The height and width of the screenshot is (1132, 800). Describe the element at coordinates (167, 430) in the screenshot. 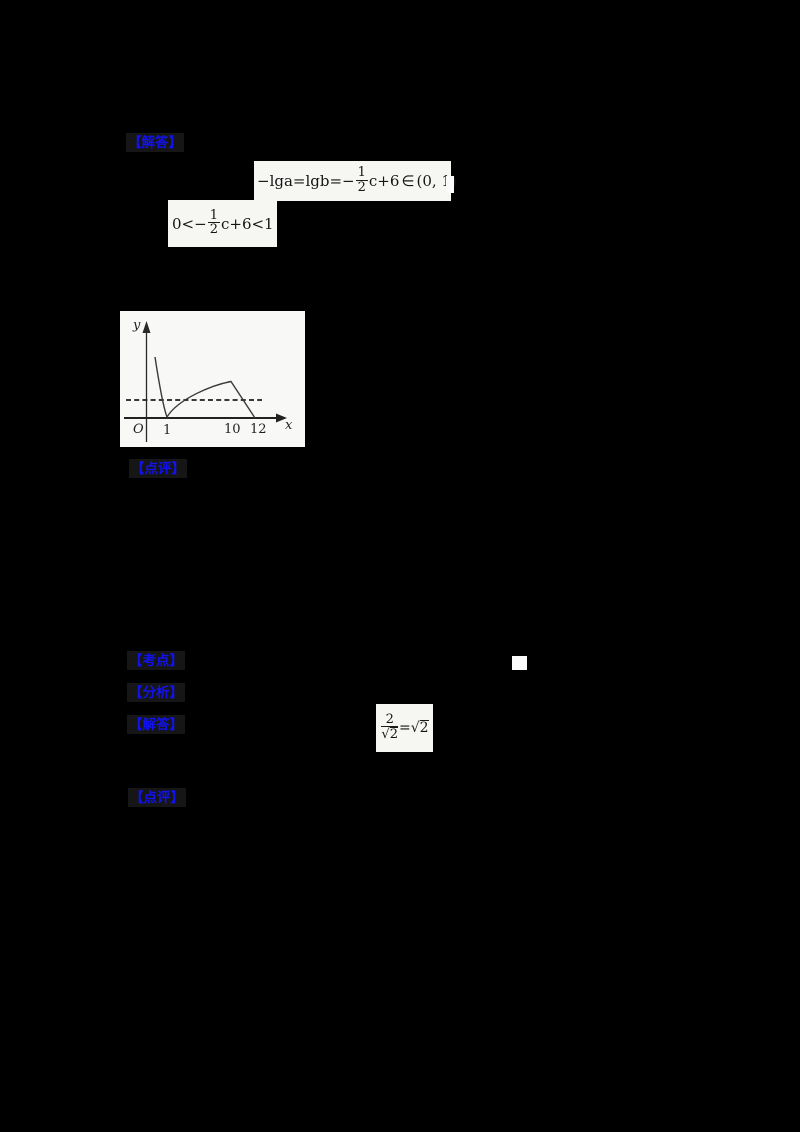

I see `x-tick-1: 1` at that location.